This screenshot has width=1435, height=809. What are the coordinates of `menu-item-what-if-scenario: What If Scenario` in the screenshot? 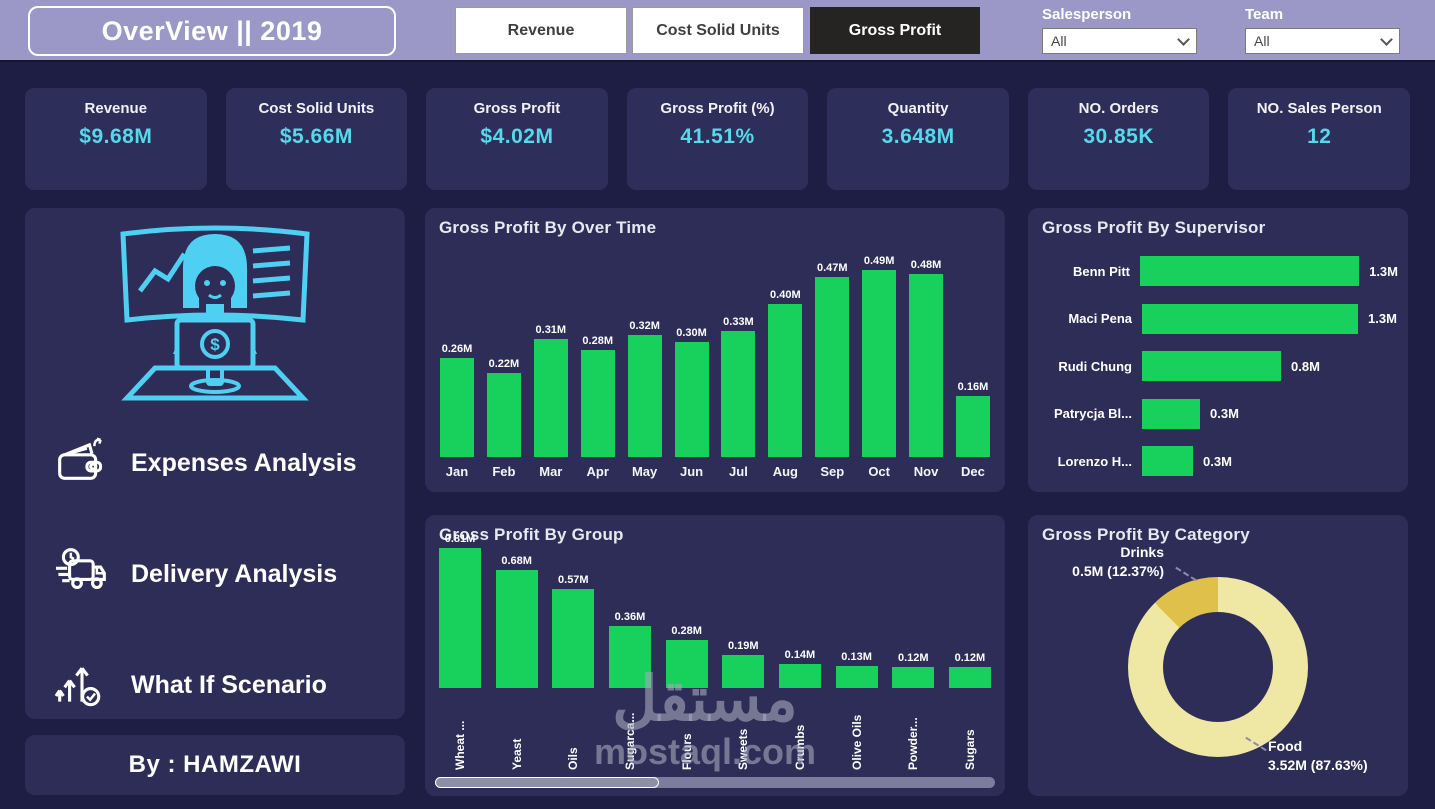 It's located at (215, 685).